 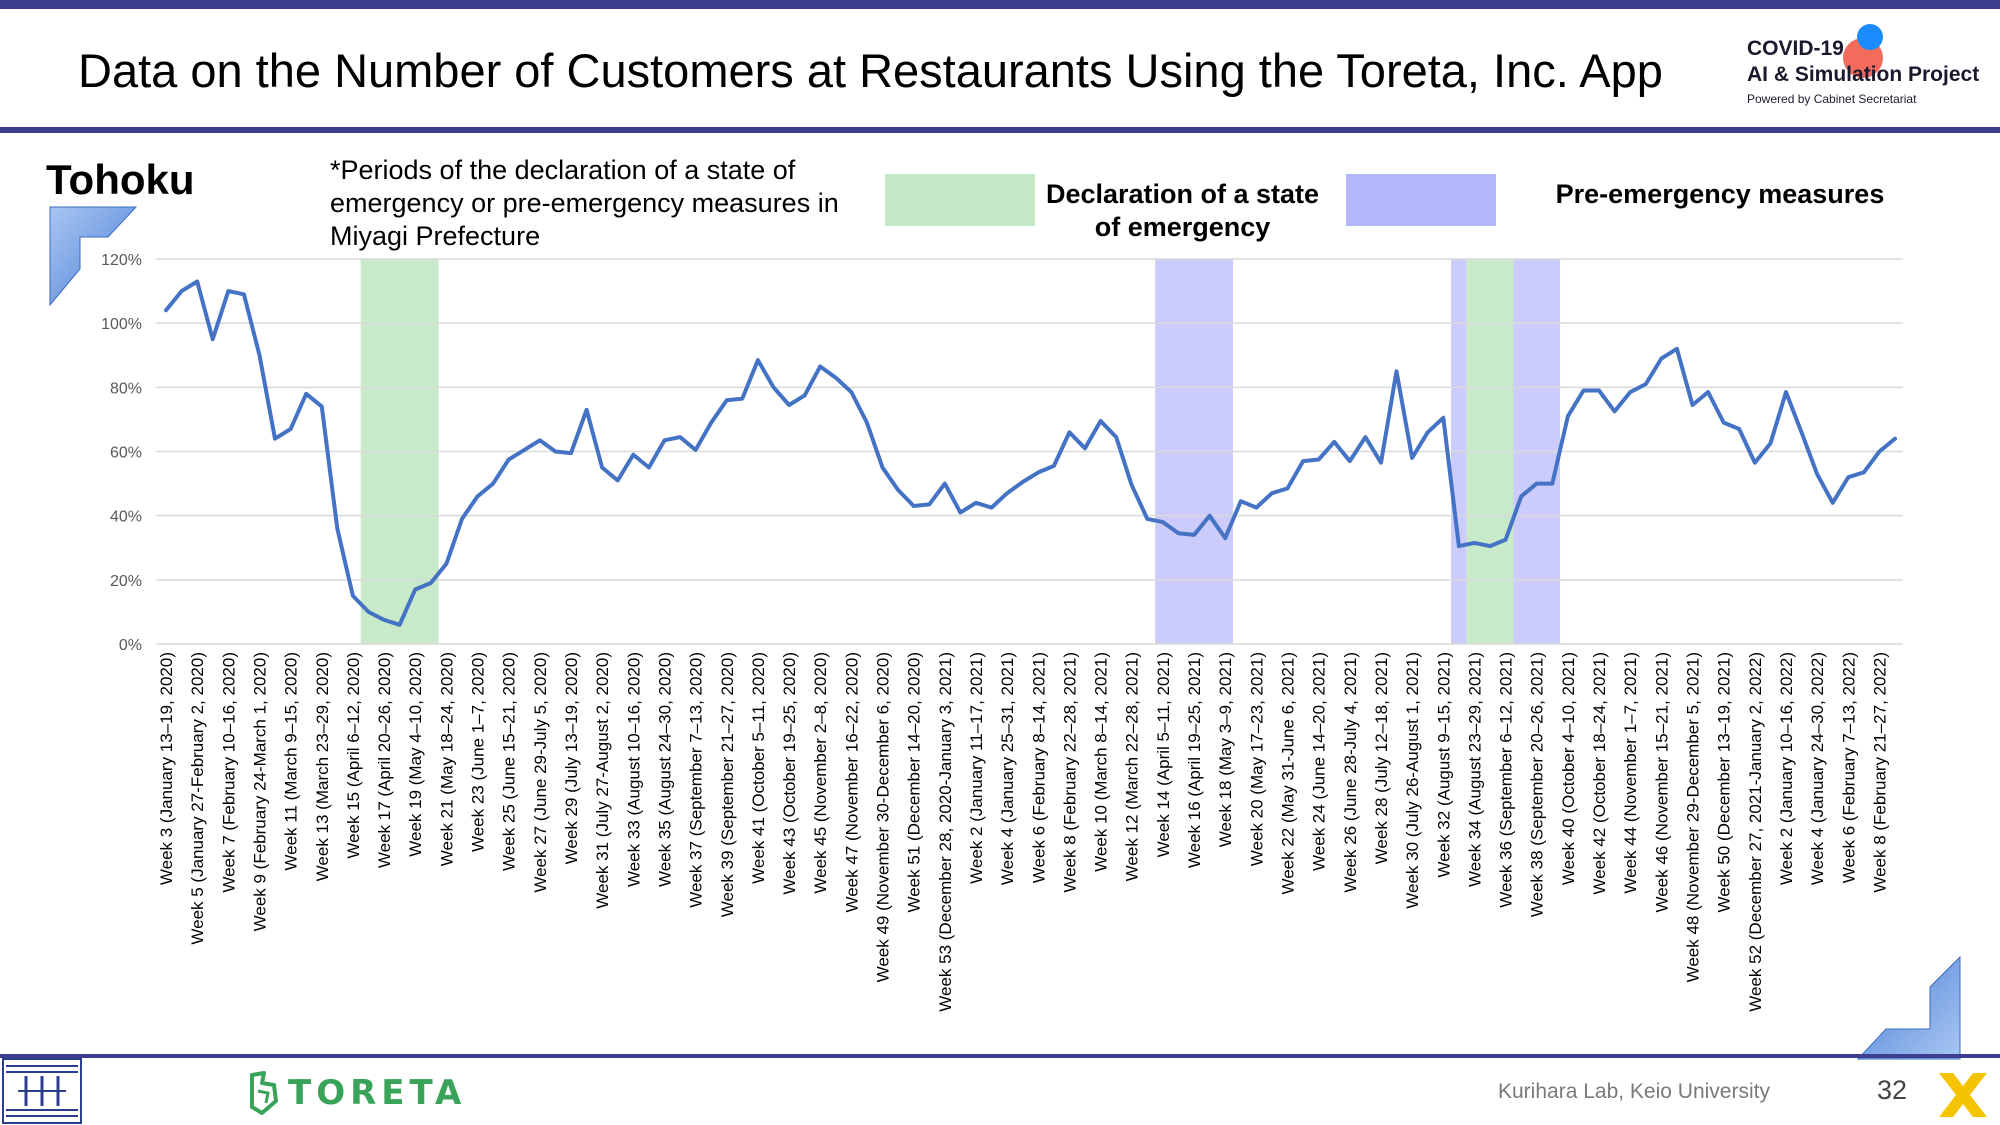 I want to click on footer-divider, so click(x=1000, y=1056).